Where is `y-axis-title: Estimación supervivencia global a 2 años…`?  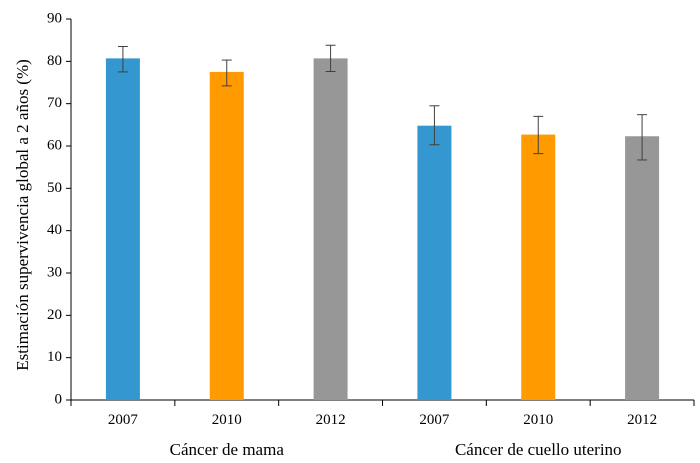
y-axis-title: Estimación supervivencia global a 2 años… is located at coordinates (22, 215).